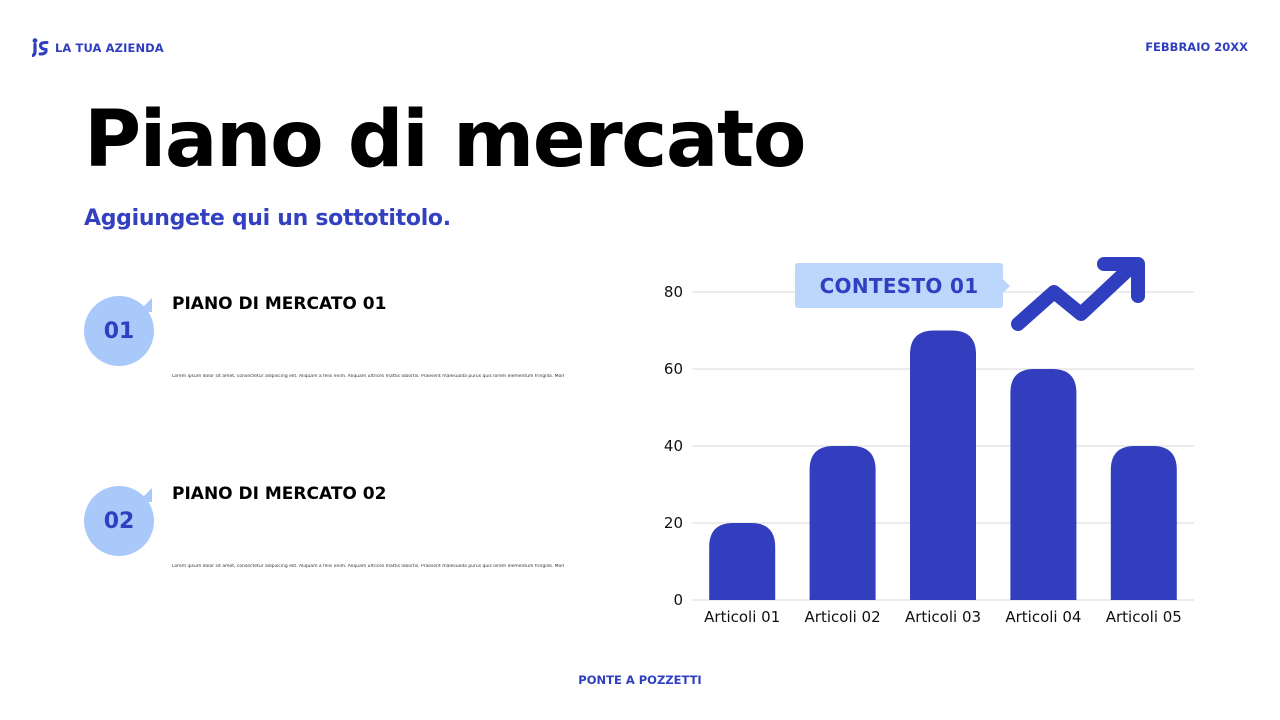 The height and width of the screenshot is (720, 1280). I want to click on company-name: LA TUA AZIENDA, so click(109, 47).